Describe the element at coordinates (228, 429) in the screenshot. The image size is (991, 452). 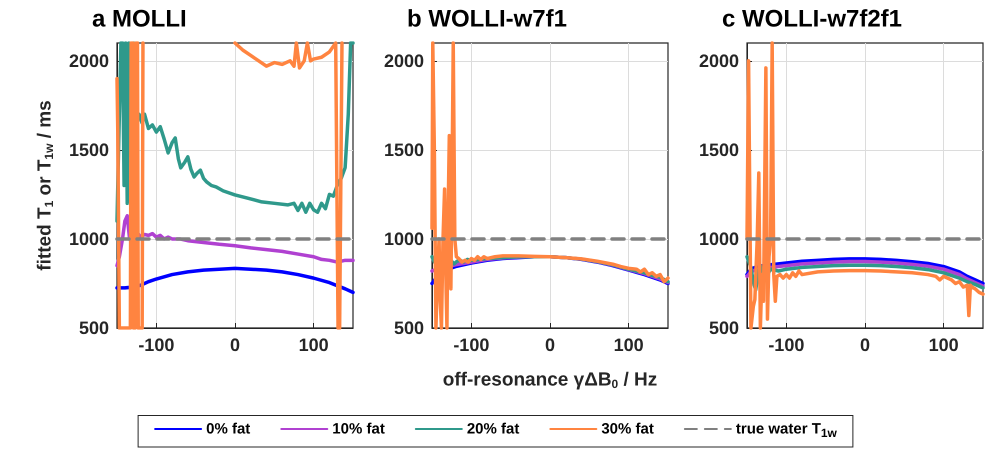
I see `legend-label: 0% fat` at that location.